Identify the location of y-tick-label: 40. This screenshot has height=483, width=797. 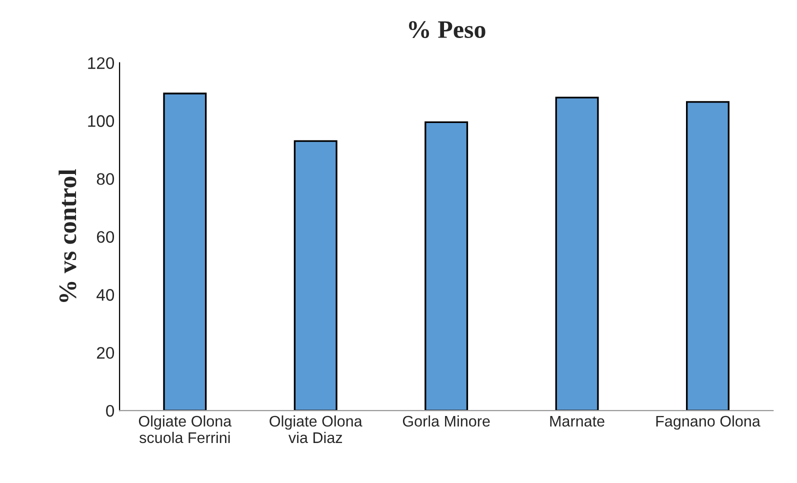
(105, 295).